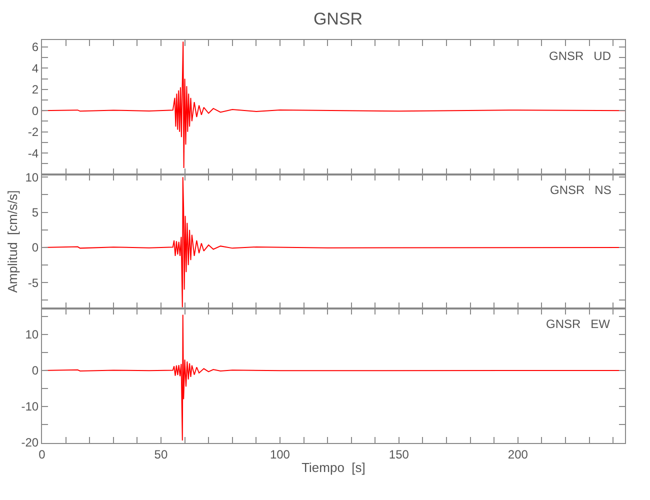 The height and width of the screenshot is (500, 650). I want to click on annotation: GNSR UD, so click(580, 56).